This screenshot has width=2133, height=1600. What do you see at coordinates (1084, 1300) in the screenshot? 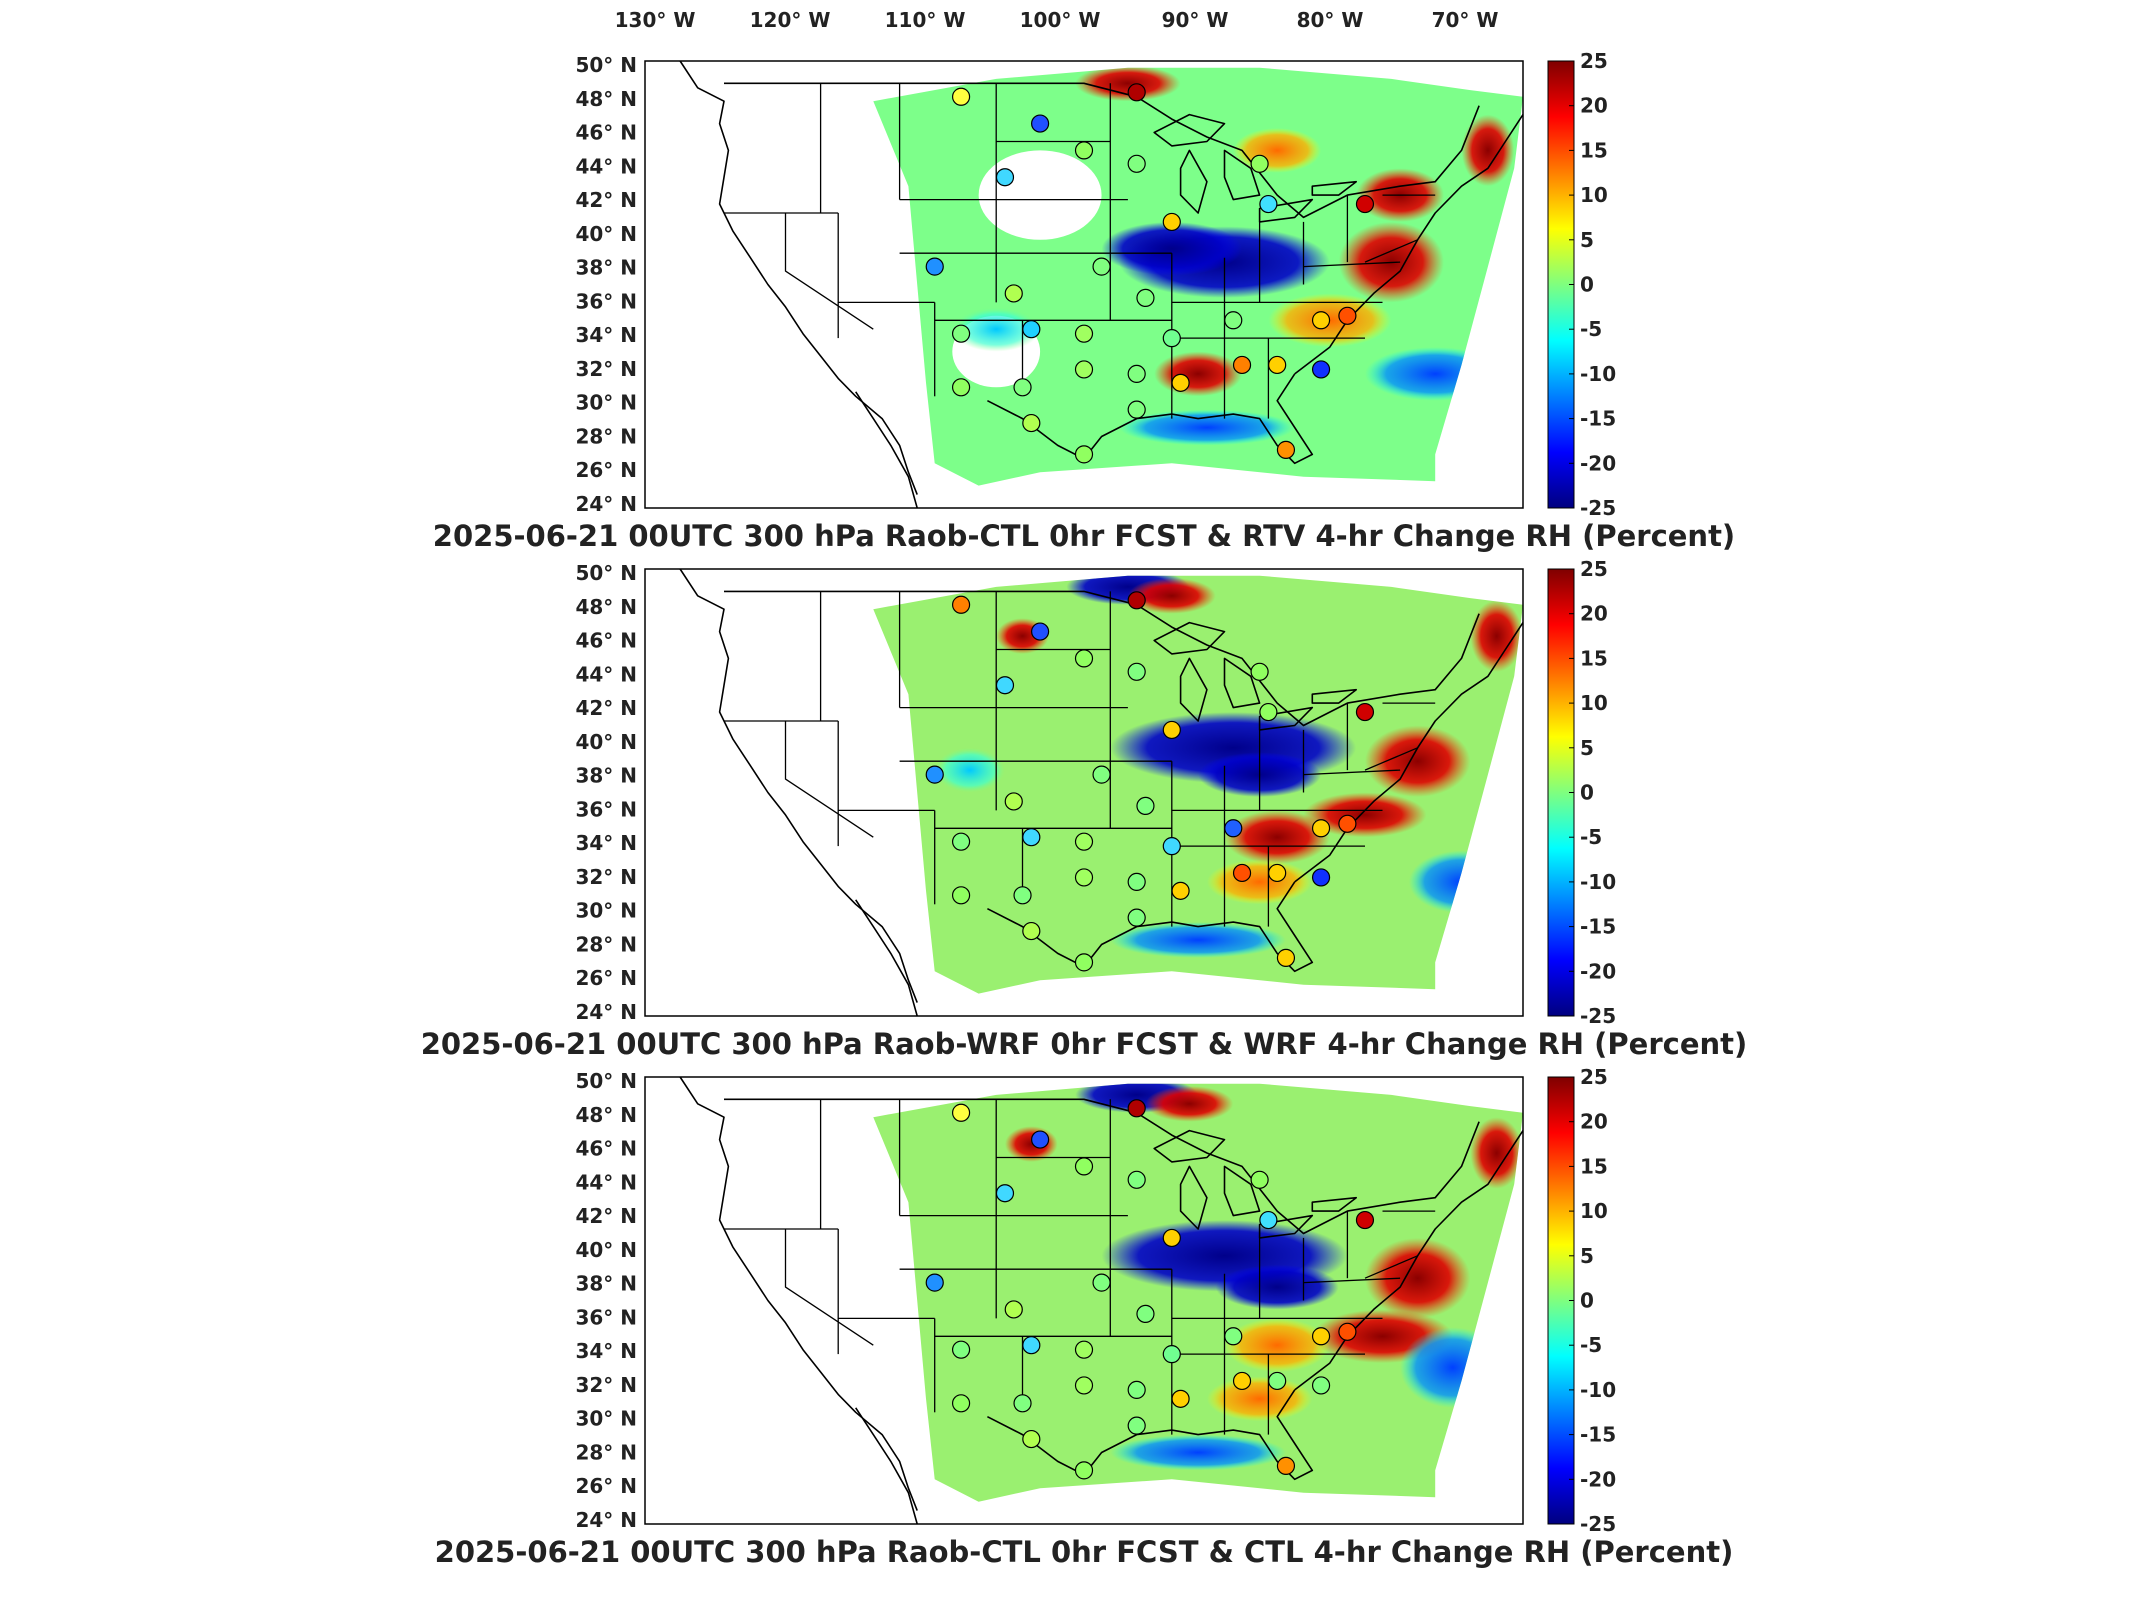
I see `map-frame` at bounding box center [1084, 1300].